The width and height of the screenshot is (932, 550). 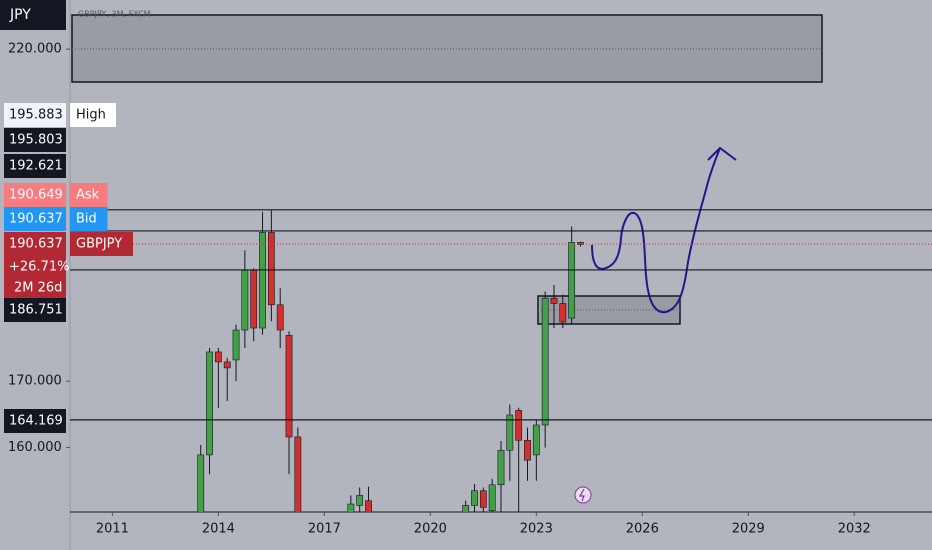 I want to click on event-icon-bolt, so click(x=581, y=495).